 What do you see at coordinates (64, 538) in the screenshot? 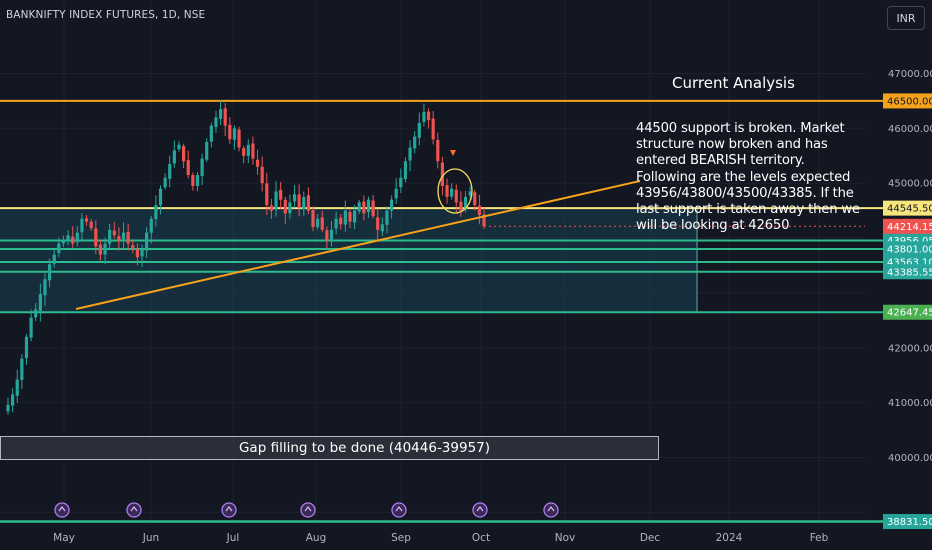
I see `x-tick-label: May` at bounding box center [64, 538].